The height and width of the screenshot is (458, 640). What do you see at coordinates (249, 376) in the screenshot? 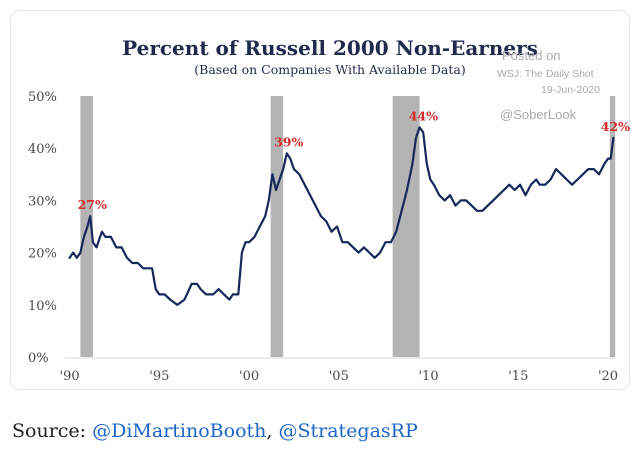
I see `x-tick-label: '00` at bounding box center [249, 376].